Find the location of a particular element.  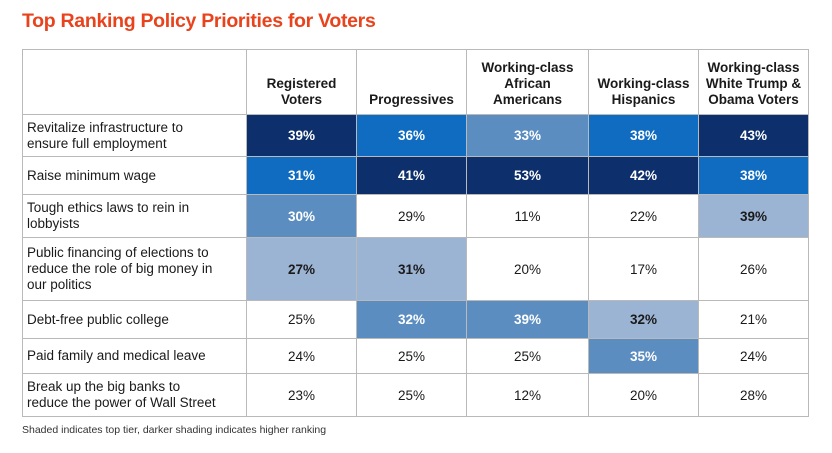

value-cell: 12% is located at coordinates (527, 395).